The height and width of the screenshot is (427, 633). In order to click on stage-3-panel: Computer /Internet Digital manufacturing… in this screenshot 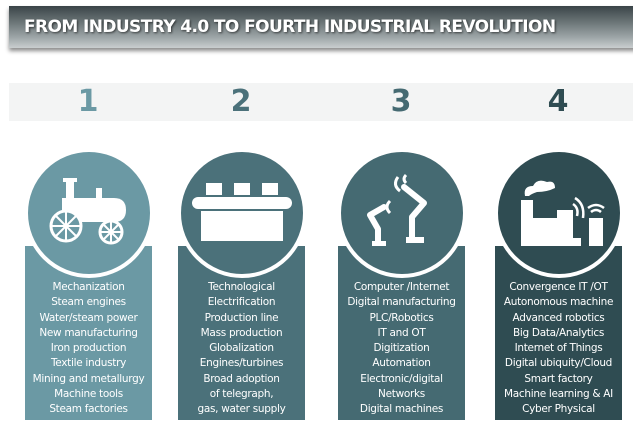, I will do `click(401, 284)`.